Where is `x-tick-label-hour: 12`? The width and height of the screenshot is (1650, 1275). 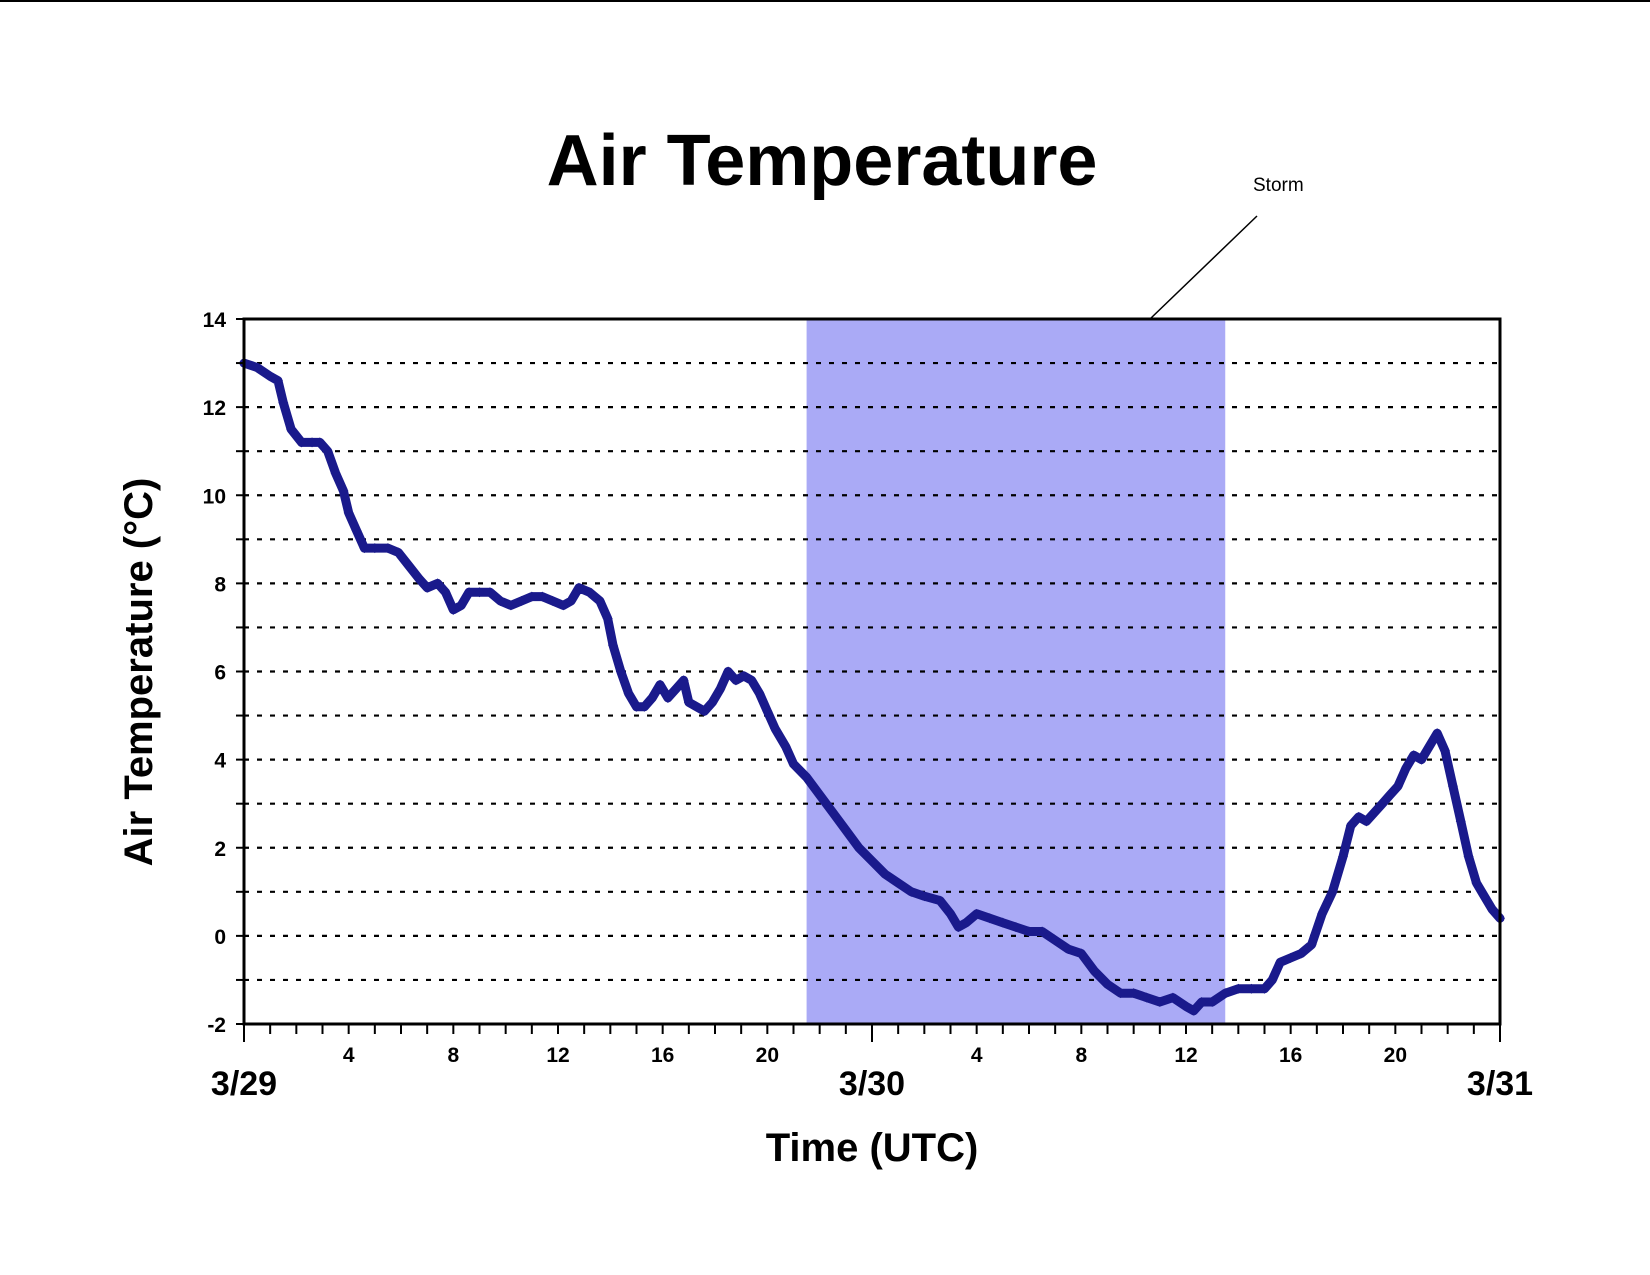 x-tick-label-hour: 12 is located at coordinates (557, 1055).